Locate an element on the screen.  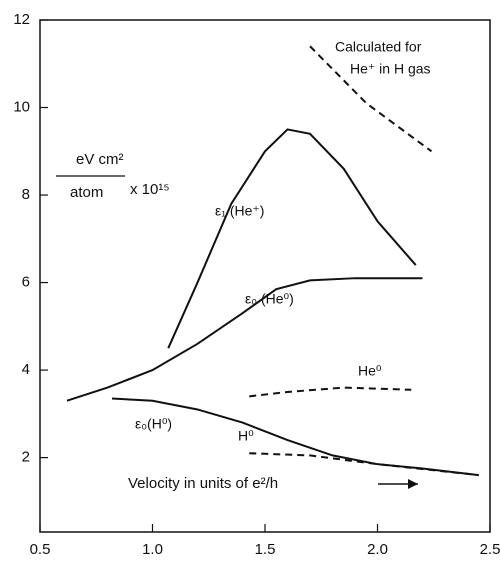
x-tick-label: 1.5 is located at coordinates (265, 549).